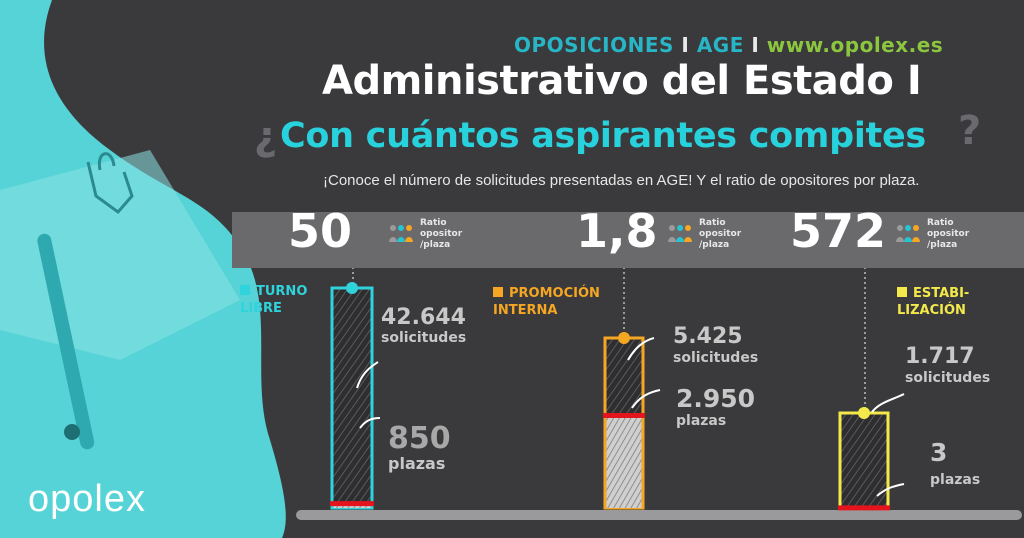 The image size is (1024, 538). What do you see at coordinates (603, 136) in the screenshot?
I see `question-title: Con cuántos aspirantes compites` at bounding box center [603, 136].